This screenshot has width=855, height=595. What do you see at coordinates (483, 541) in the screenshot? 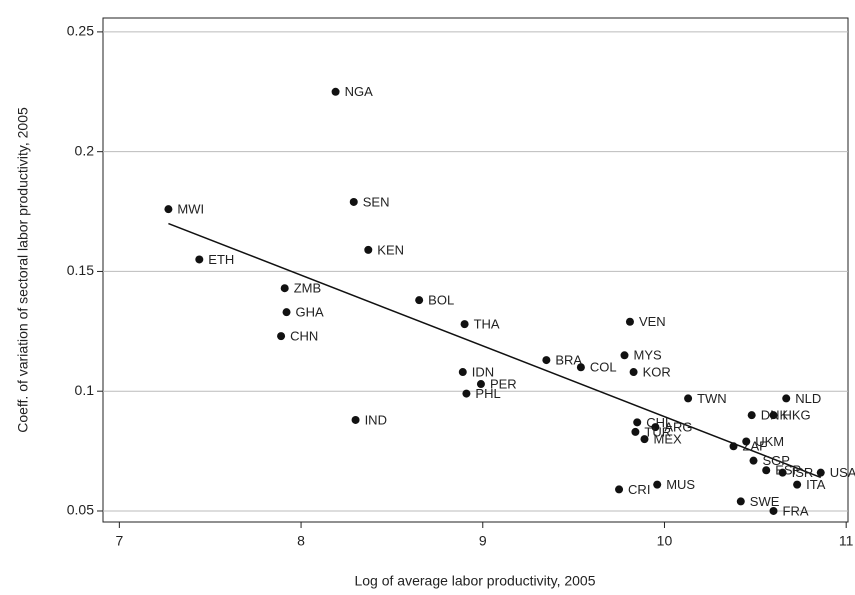
I see `x-tick-label: 9` at bounding box center [483, 541].